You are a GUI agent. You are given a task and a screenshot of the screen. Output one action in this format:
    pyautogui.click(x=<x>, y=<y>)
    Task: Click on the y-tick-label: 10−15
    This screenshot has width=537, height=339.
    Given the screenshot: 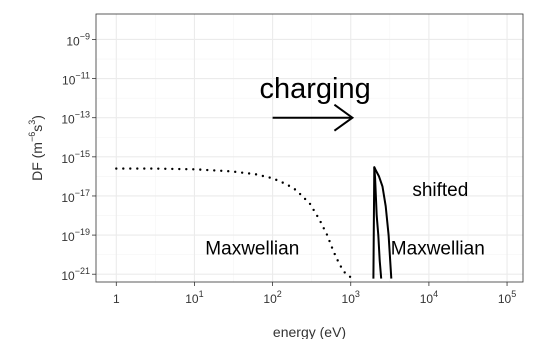 What is the action you would take?
    pyautogui.click(x=75, y=157)
    